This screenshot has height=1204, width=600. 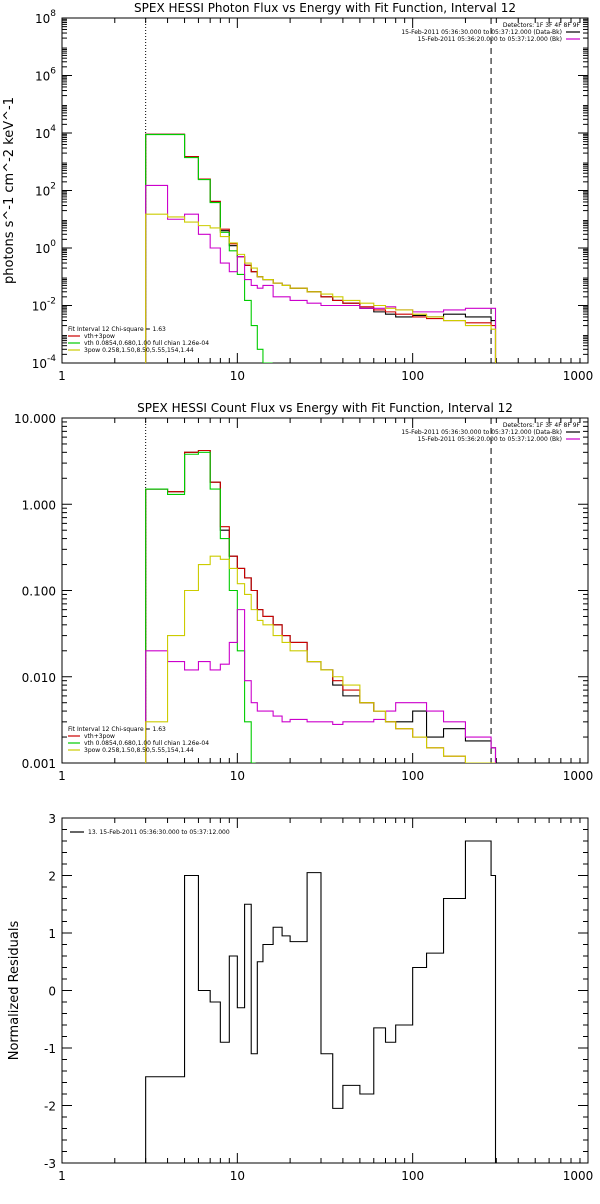 I want to click on y-tick-label: -3, so click(x=50, y=1164).